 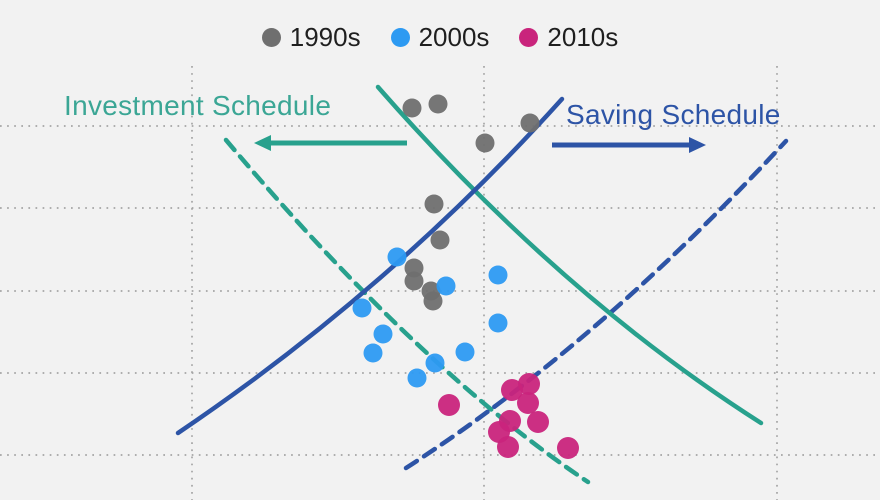 What do you see at coordinates (325, 37) in the screenshot?
I see `legend-label-1990s: 1990s` at bounding box center [325, 37].